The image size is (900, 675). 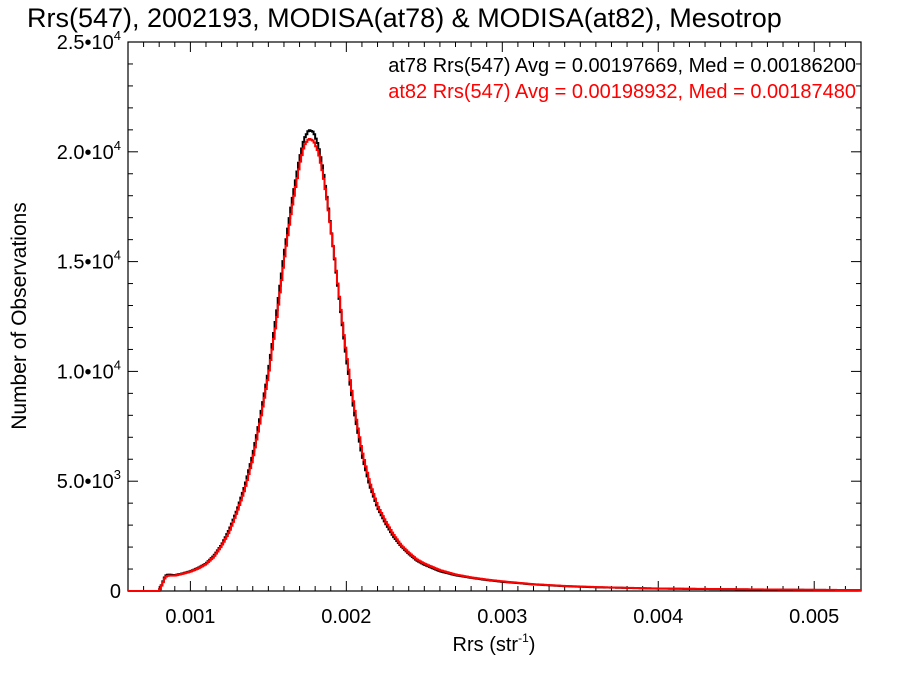 I want to click on x-axis-label: Rrs (str-1), so click(x=494, y=643).